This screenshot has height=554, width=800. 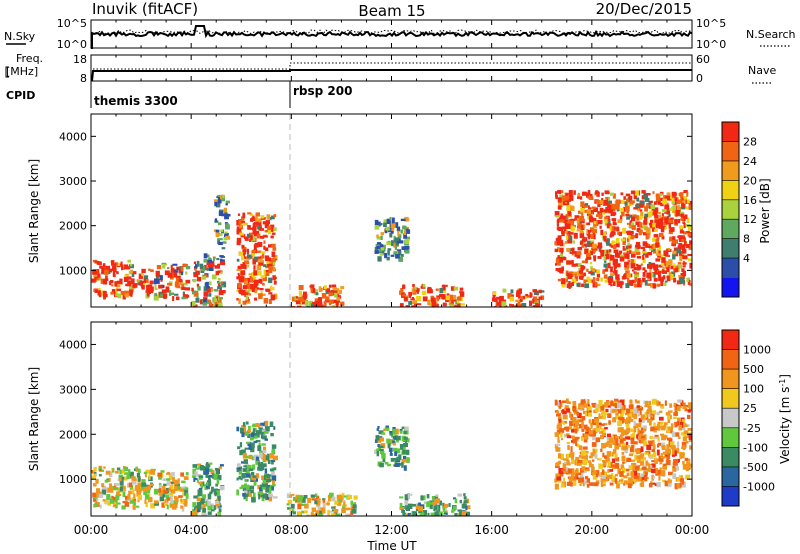 What do you see at coordinates (755, 467) in the screenshot?
I see `colorbar-tick-label: -500` at bounding box center [755, 467].